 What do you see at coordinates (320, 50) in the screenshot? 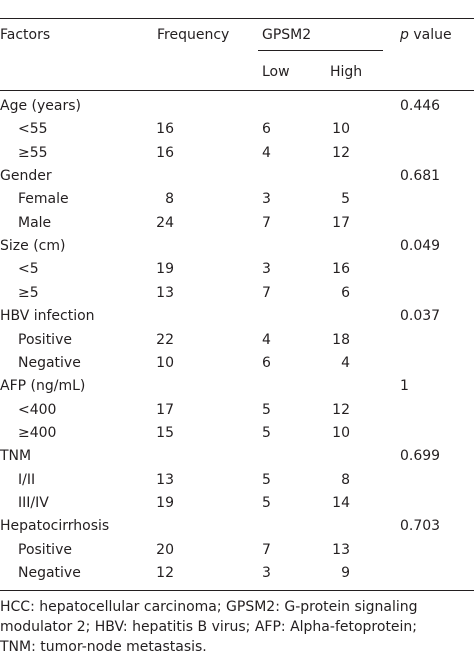
I see `group-rule` at bounding box center [320, 50].